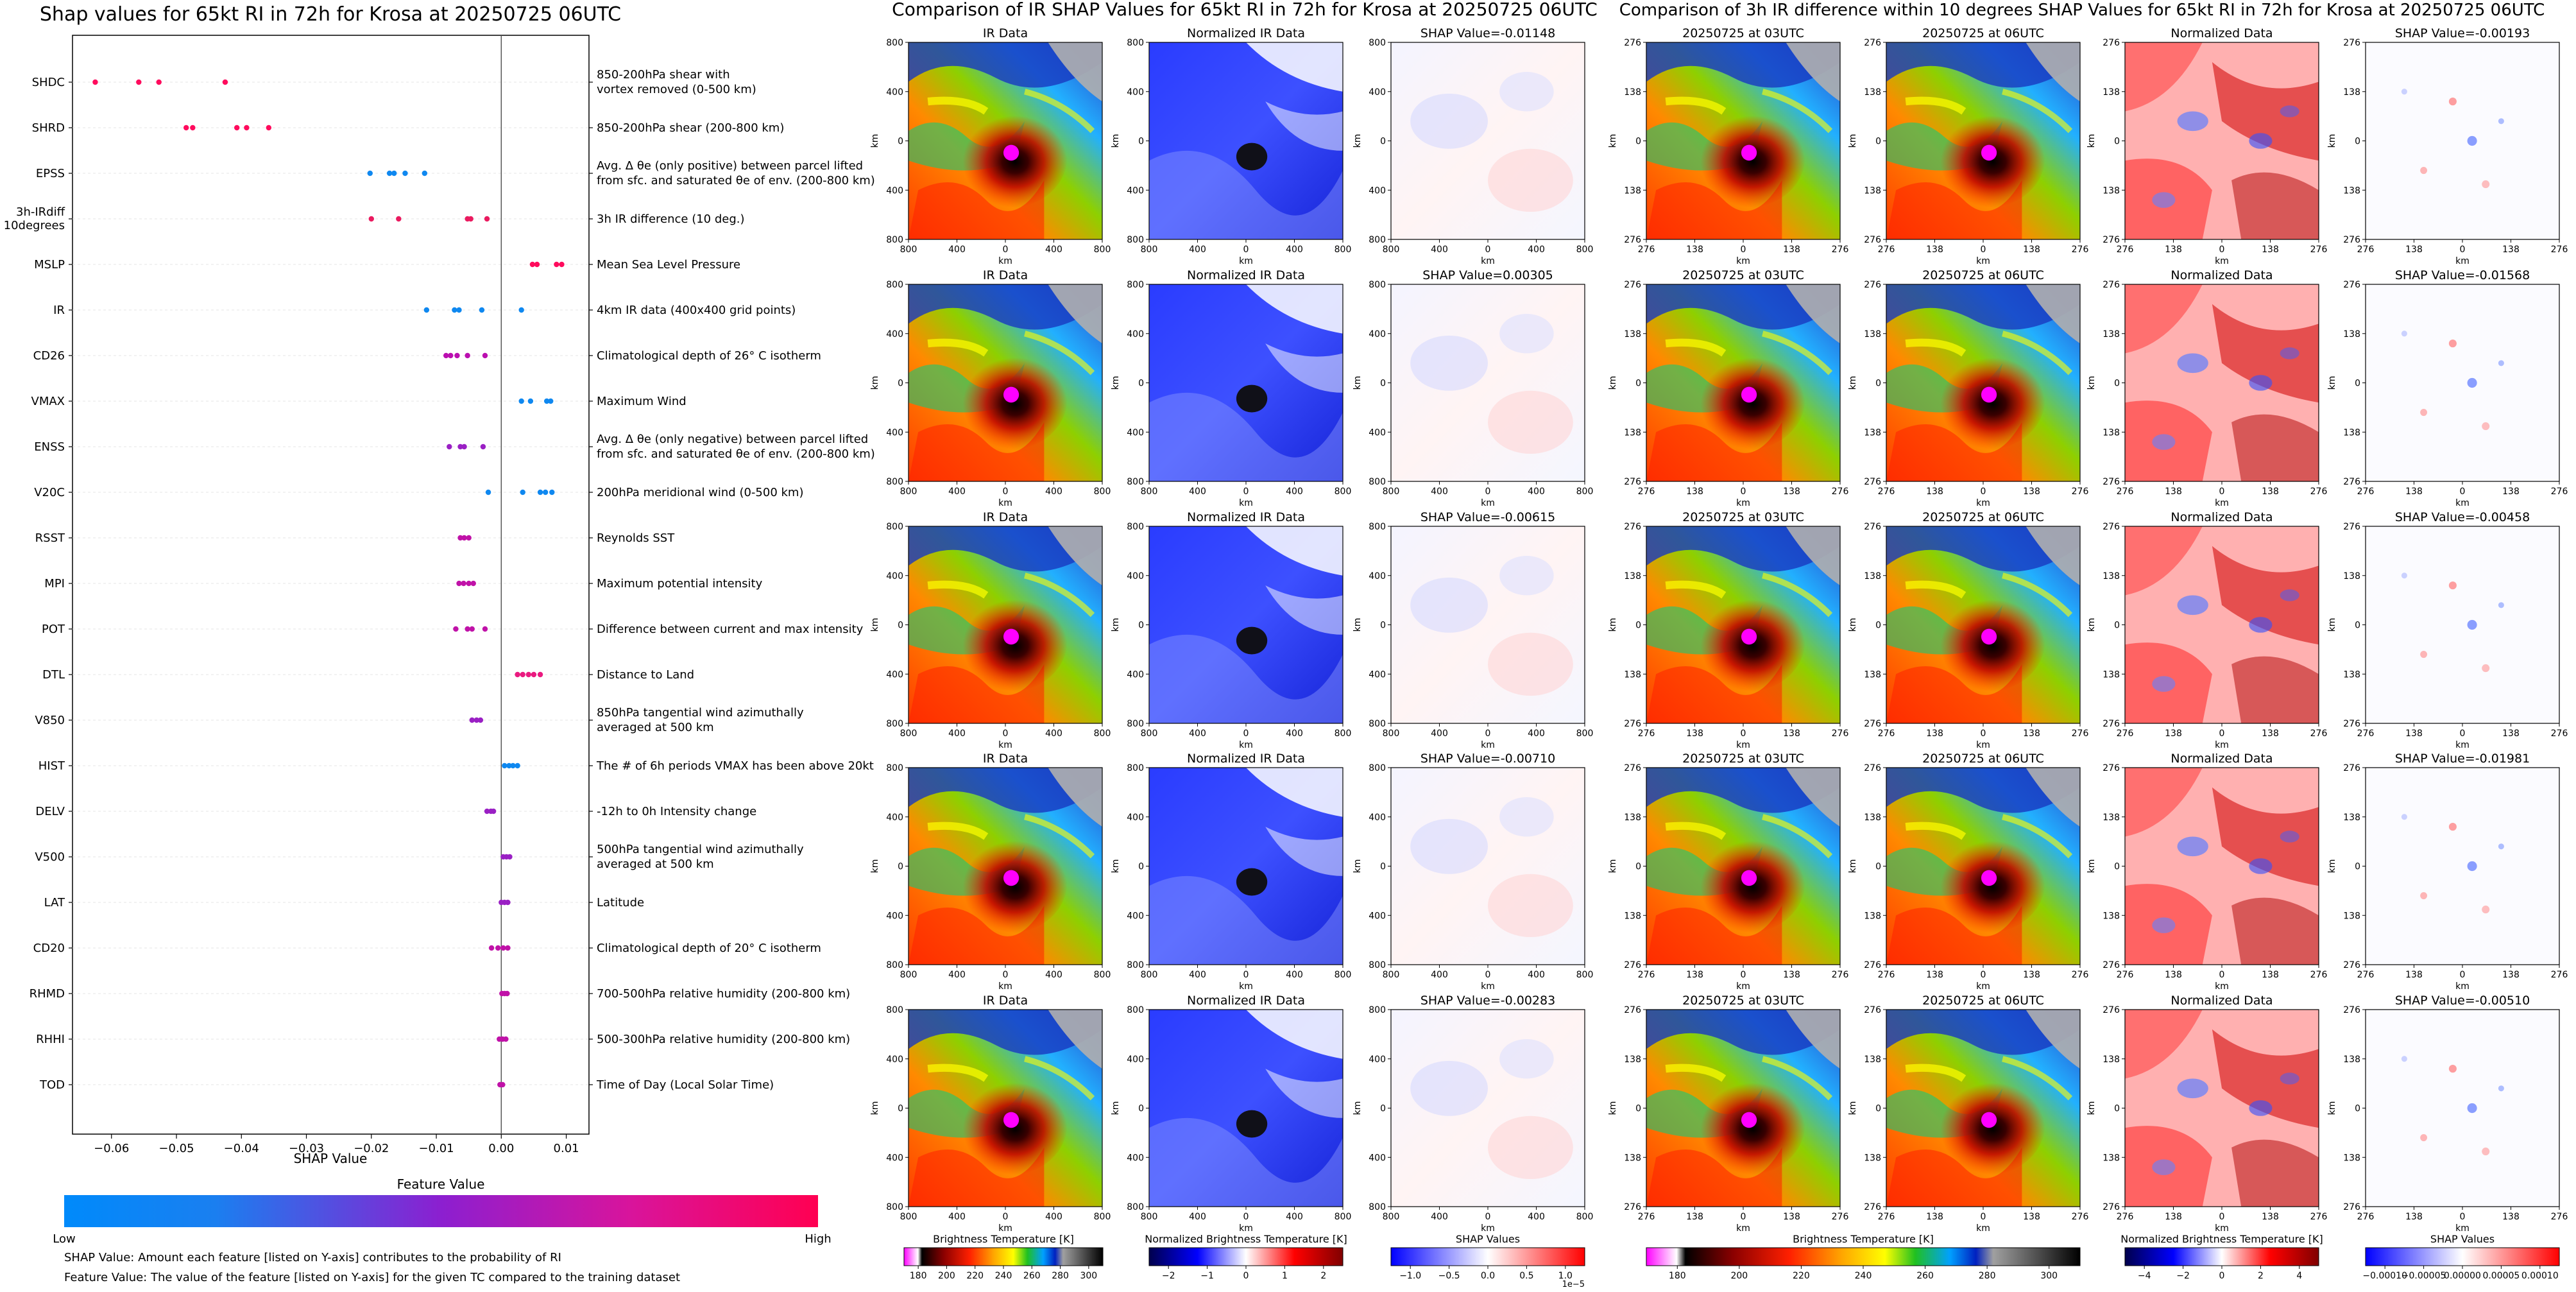 This screenshot has height=1292, width=2576. Describe the element at coordinates (1487, 759) in the screenshot. I see `panel-title: SHAP Value=-0.00710` at that location.